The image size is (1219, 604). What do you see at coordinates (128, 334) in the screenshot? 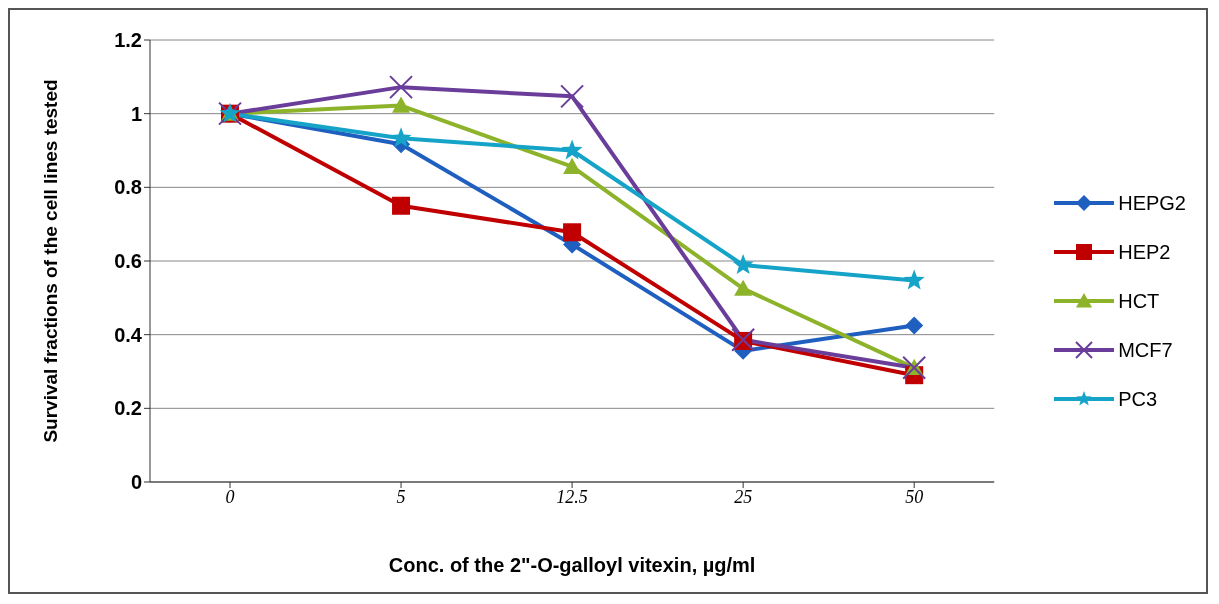
I see `y-tick-label: 0.4` at bounding box center [128, 334].